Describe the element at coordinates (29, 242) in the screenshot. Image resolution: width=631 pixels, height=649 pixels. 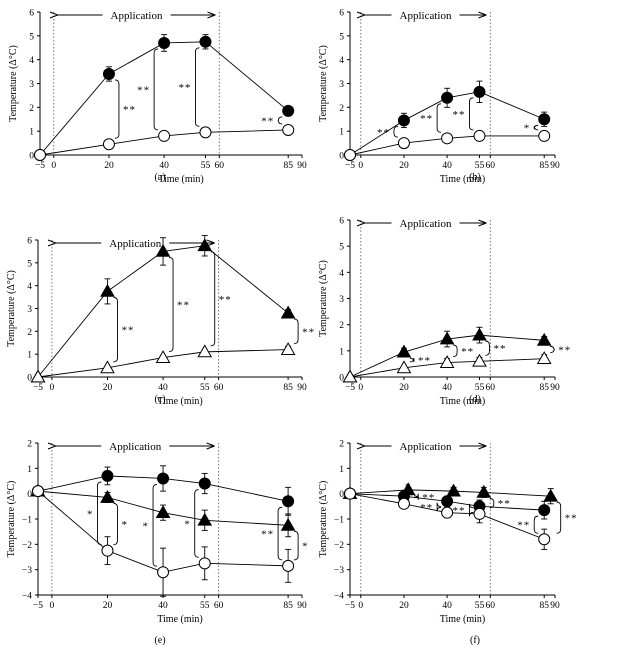
I see `y-tick-label: 6` at that location.